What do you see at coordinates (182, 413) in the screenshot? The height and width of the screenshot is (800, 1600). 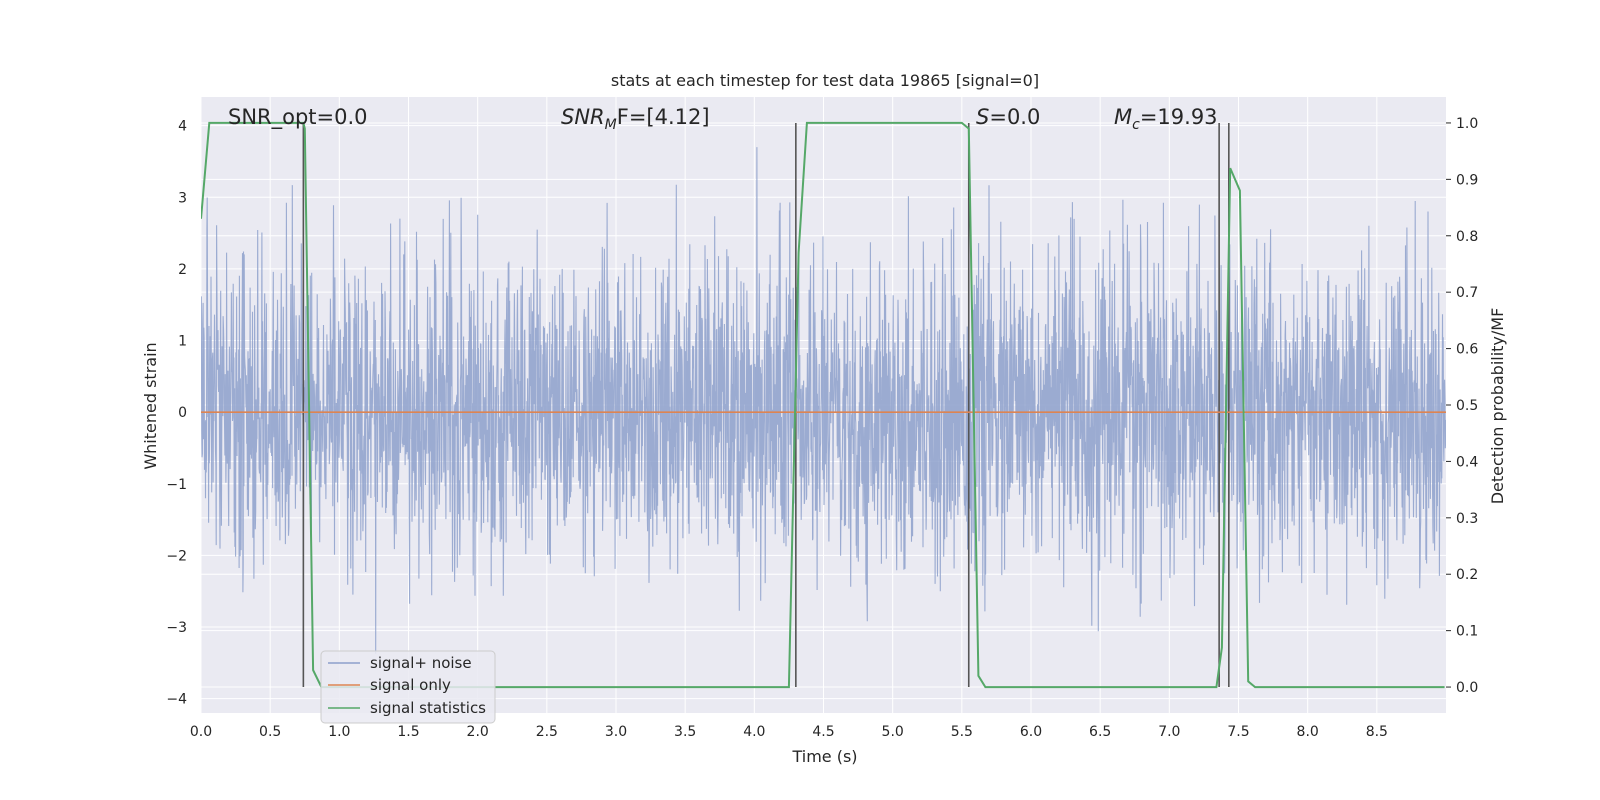 I see `y-tick-label: 0` at bounding box center [182, 413].